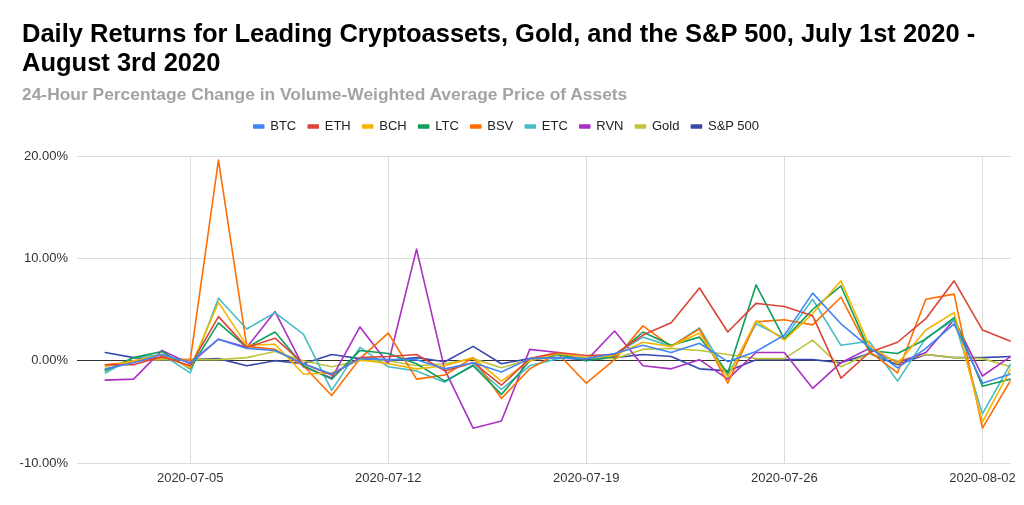 This screenshot has height=505, width=1024. I want to click on legend-label: BCH, so click(393, 126).